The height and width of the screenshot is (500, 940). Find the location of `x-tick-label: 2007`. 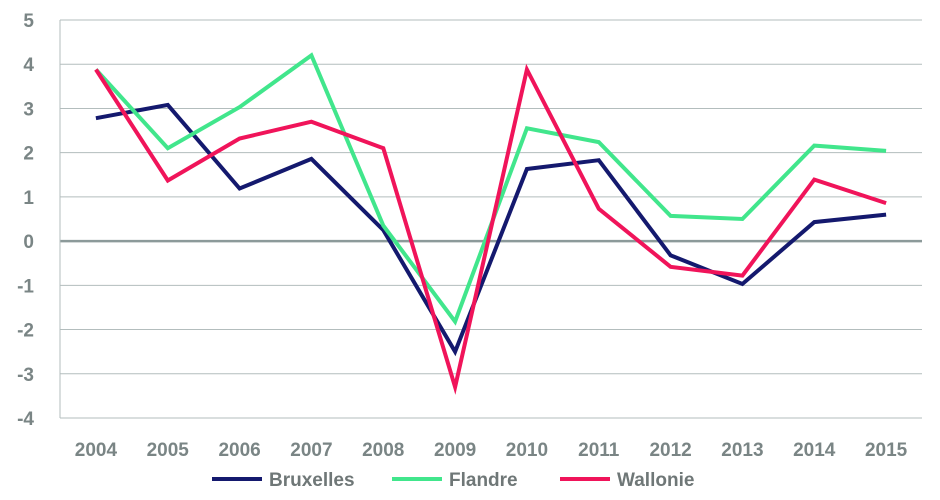

x-tick-label: 2007 is located at coordinates (311, 450).